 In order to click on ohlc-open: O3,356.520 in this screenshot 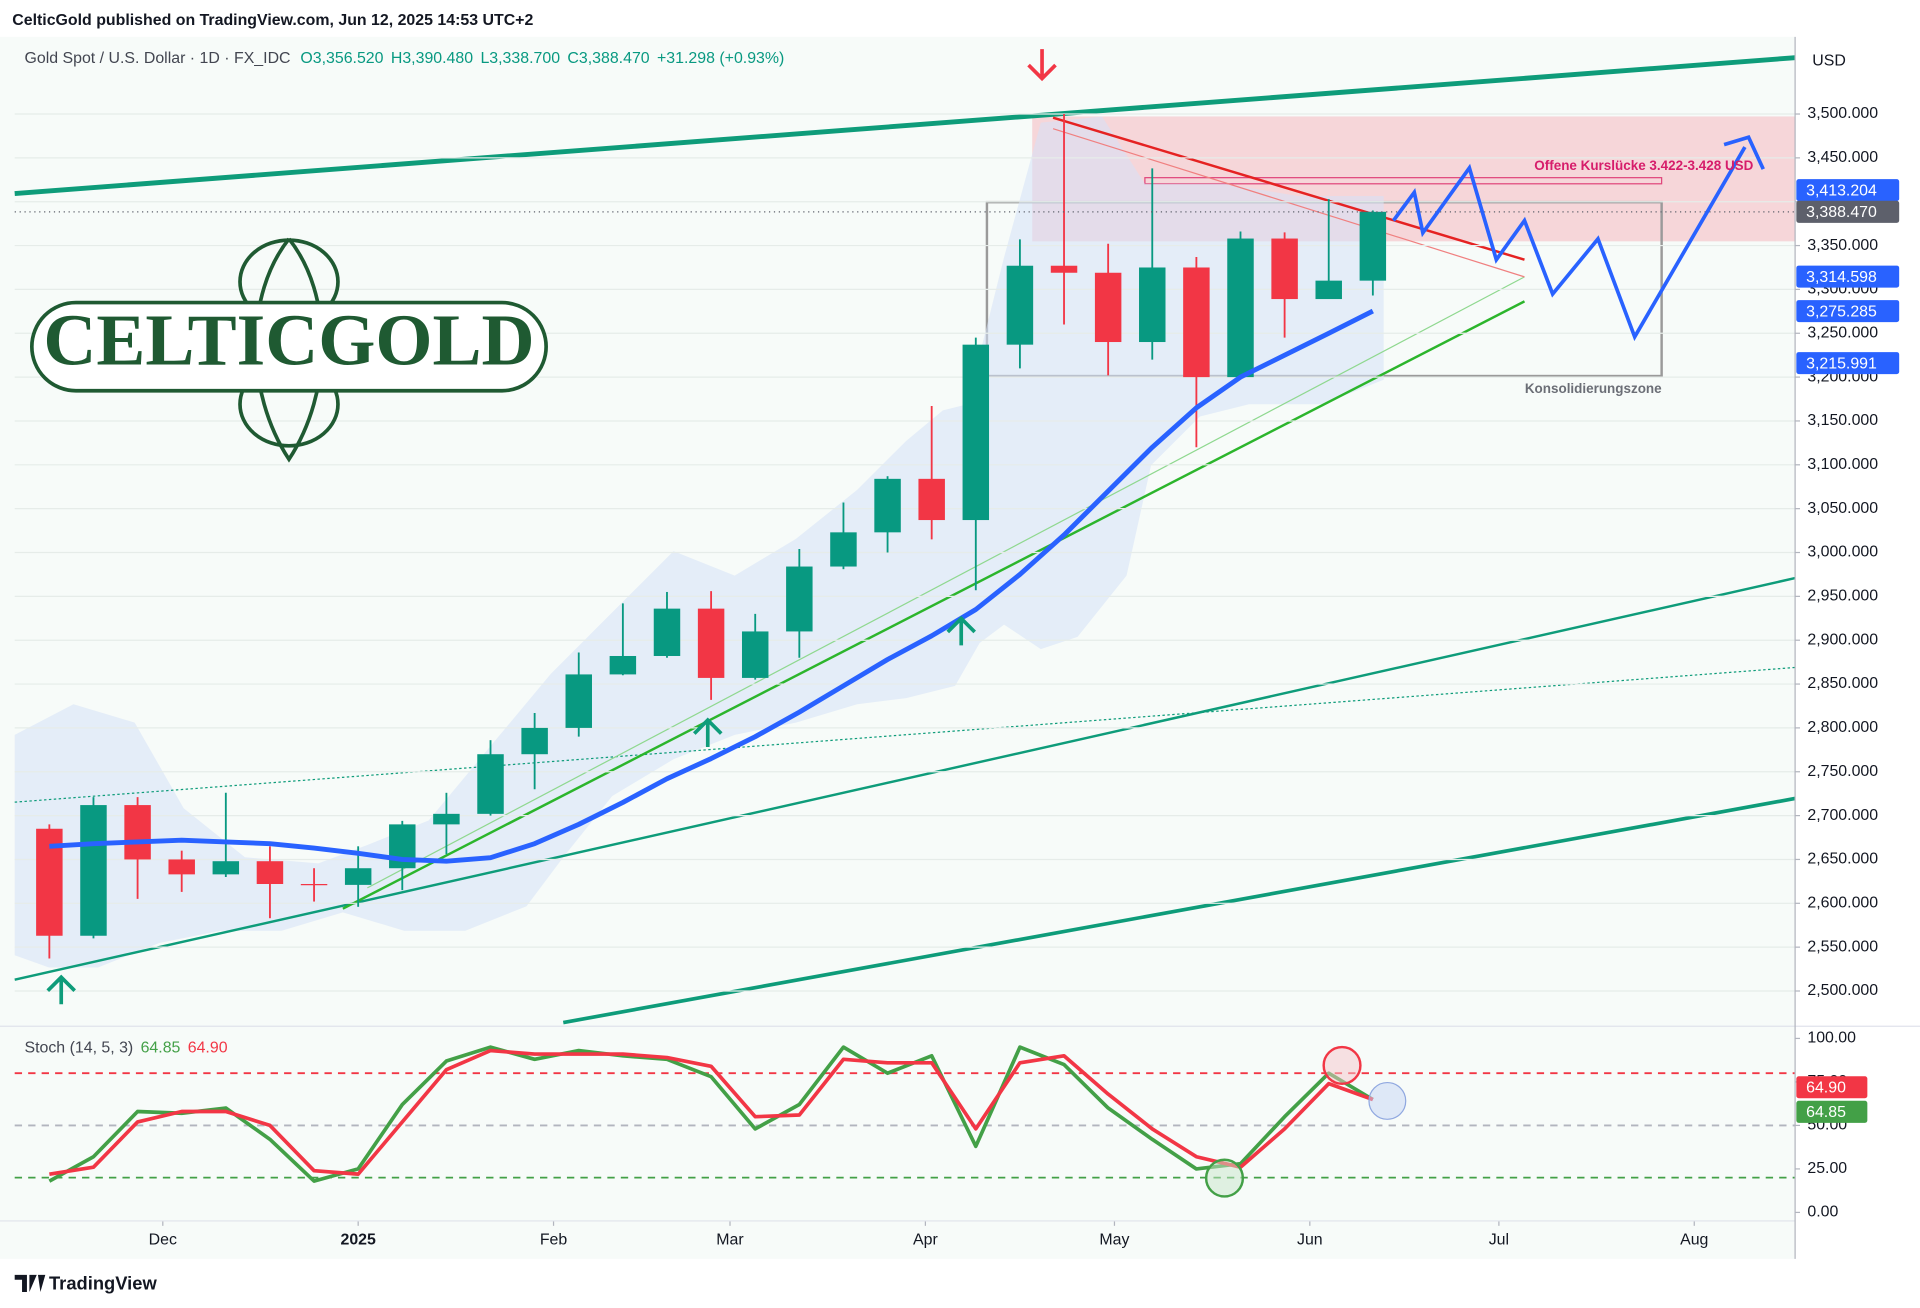, I will do `click(341, 58)`.